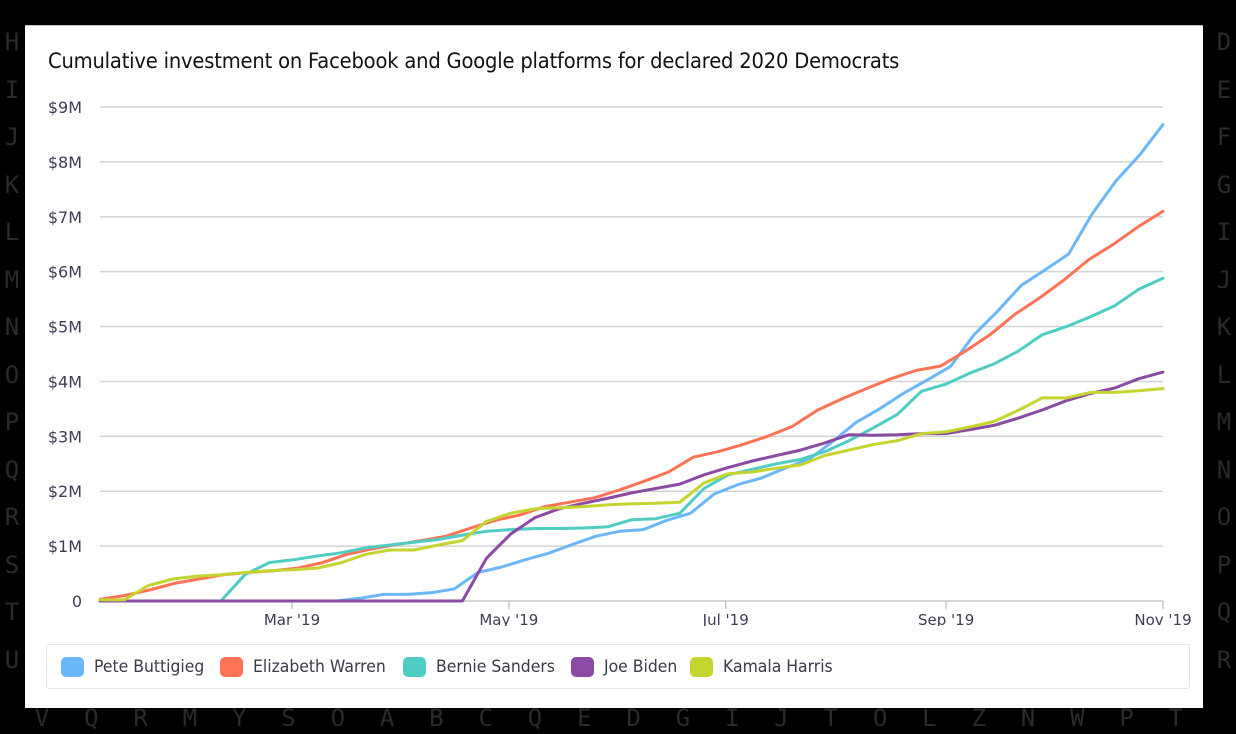 This screenshot has width=1236, height=734. What do you see at coordinates (485, 718) in the screenshot?
I see `background-letter: C` at bounding box center [485, 718].